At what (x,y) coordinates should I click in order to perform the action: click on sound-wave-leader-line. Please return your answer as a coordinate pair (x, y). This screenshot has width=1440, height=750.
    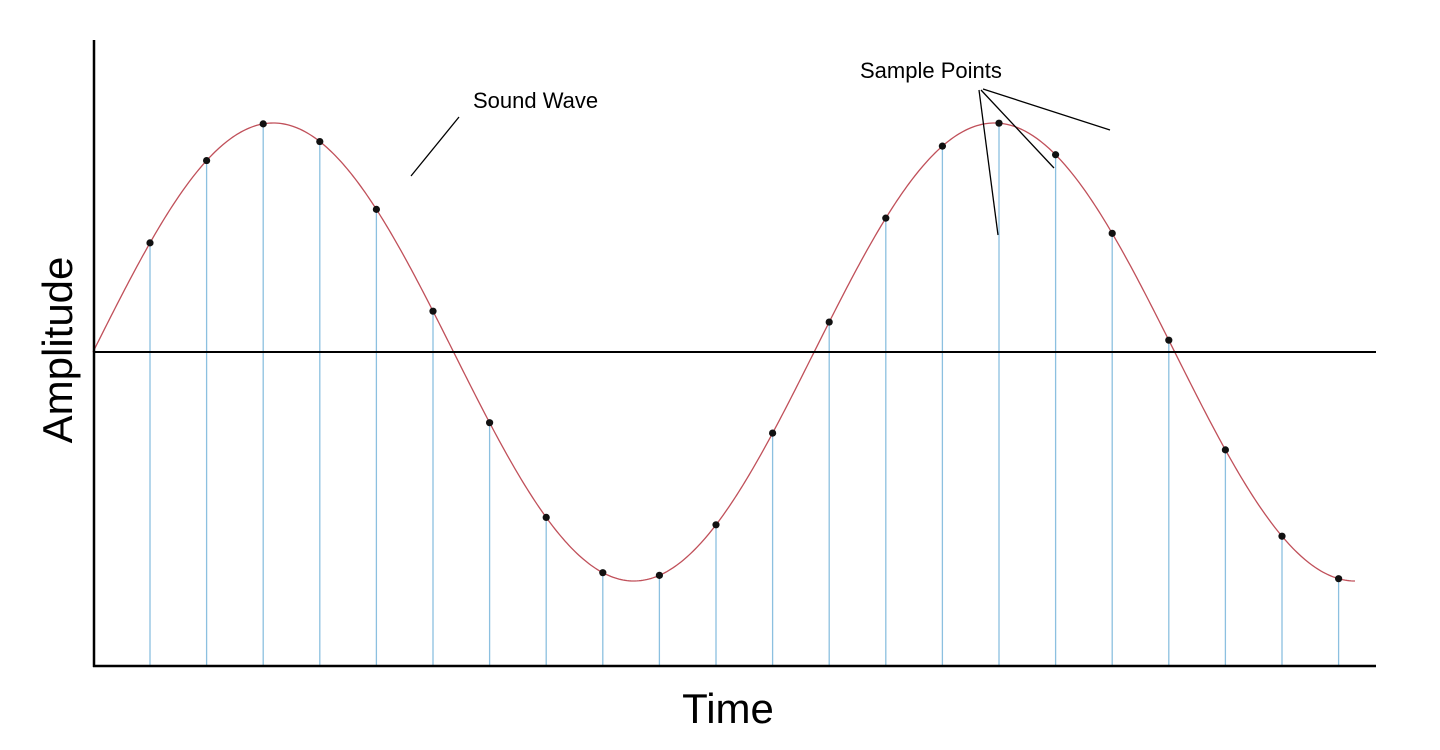
    Looking at the image, I should click on (435, 146).